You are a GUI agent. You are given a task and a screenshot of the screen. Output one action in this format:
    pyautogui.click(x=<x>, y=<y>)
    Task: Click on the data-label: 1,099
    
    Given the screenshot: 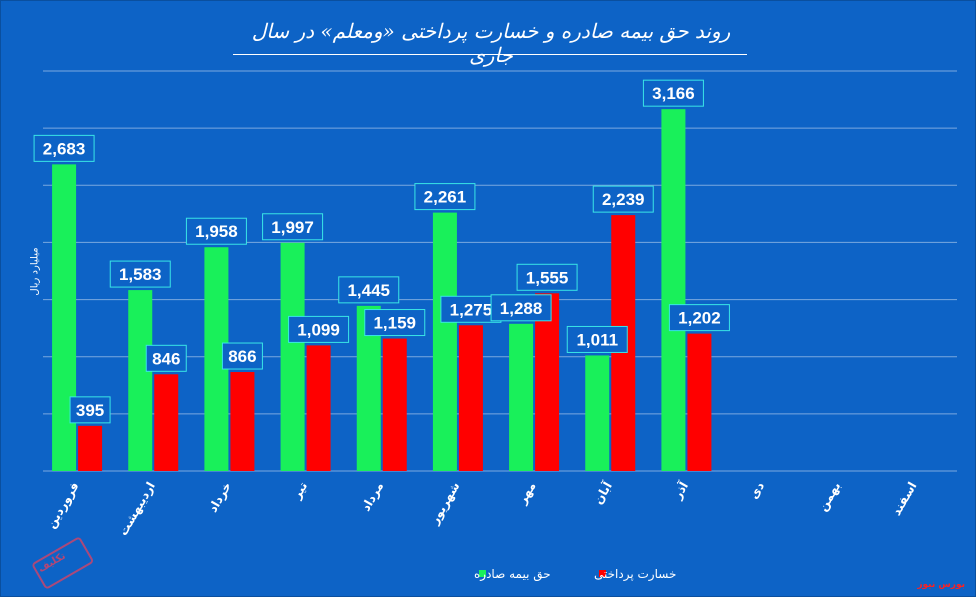 What is the action you would take?
    pyautogui.click(x=318, y=329)
    